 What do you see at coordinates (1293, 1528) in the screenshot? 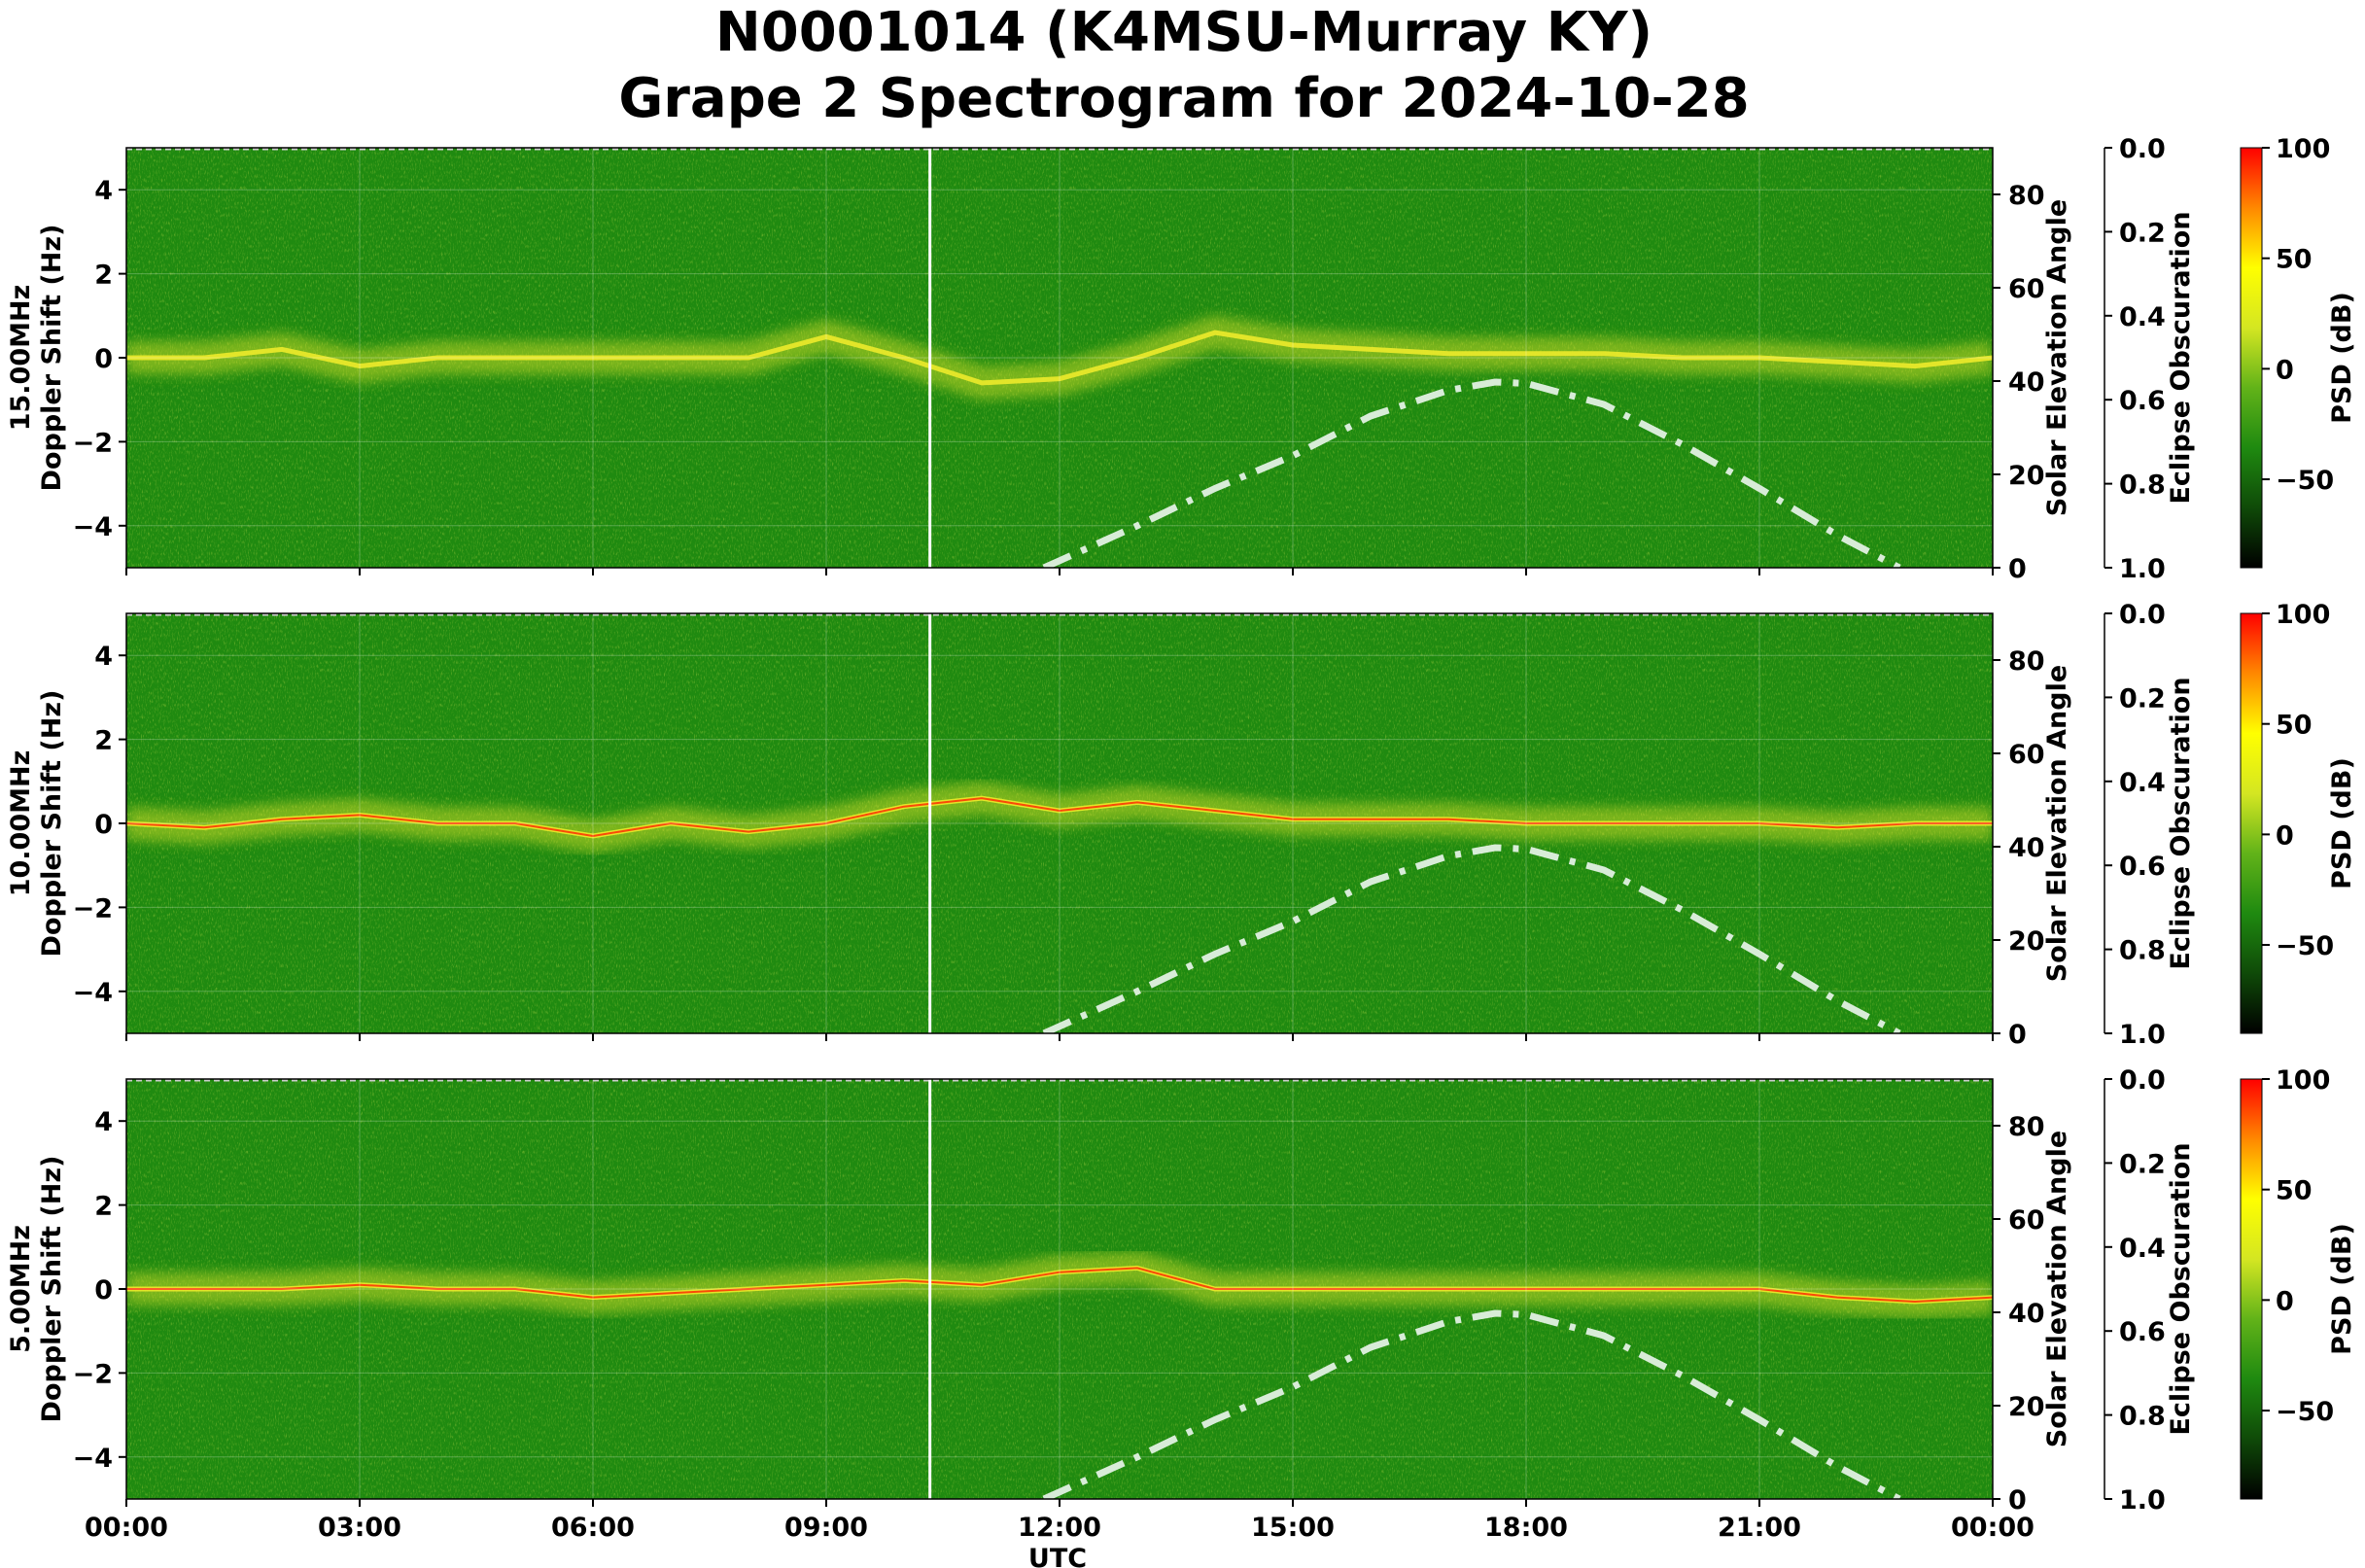
I see `x-tick-label: 15:00` at bounding box center [1293, 1528].